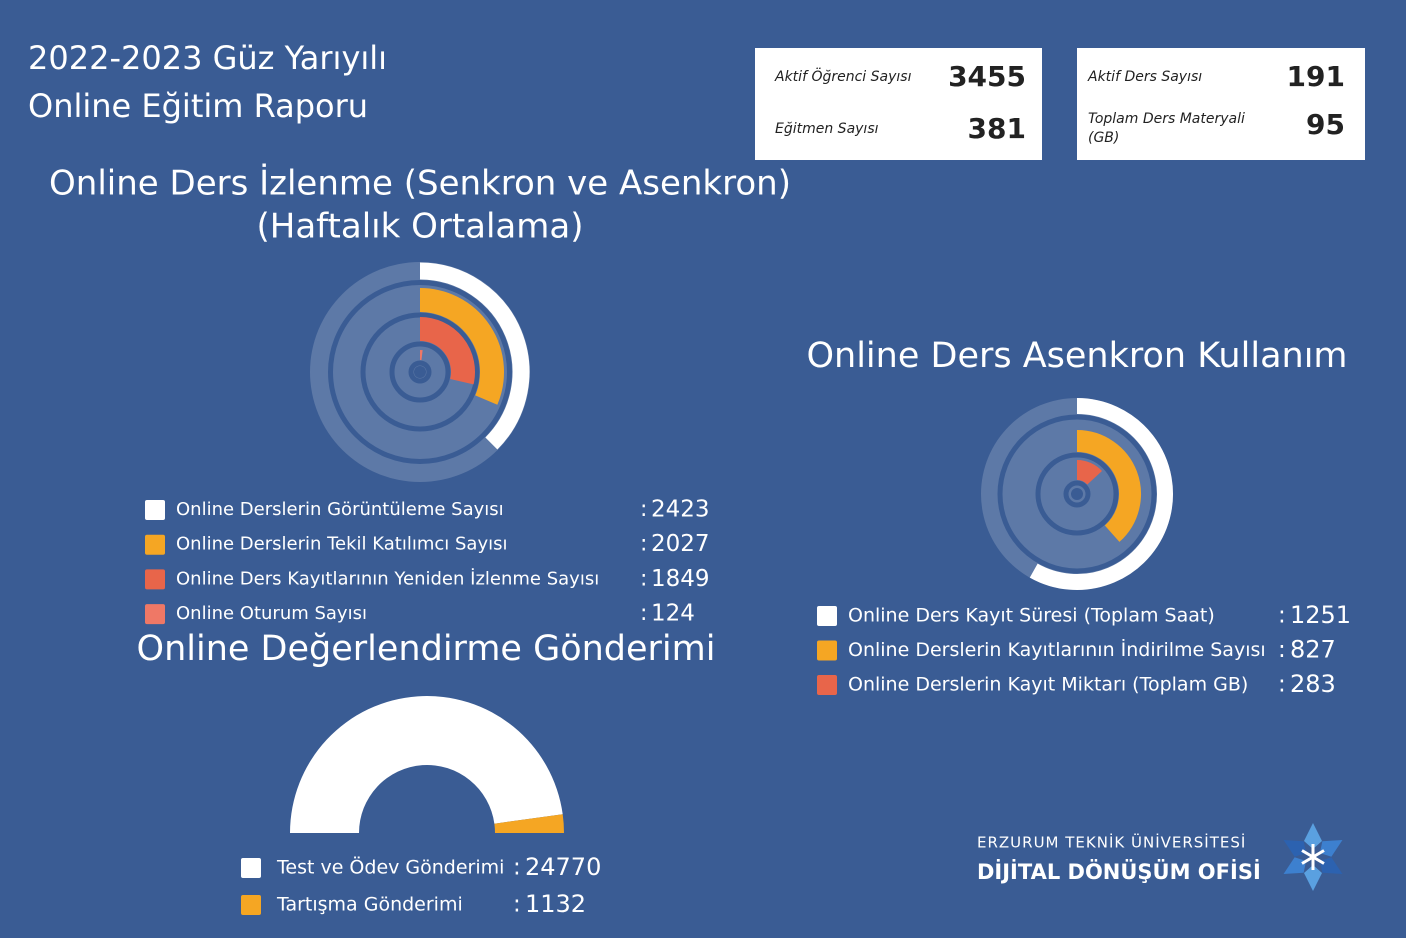 The height and width of the screenshot is (938, 1406). What do you see at coordinates (555, 904) in the screenshot?
I see `legend-value: 1132` at bounding box center [555, 904].